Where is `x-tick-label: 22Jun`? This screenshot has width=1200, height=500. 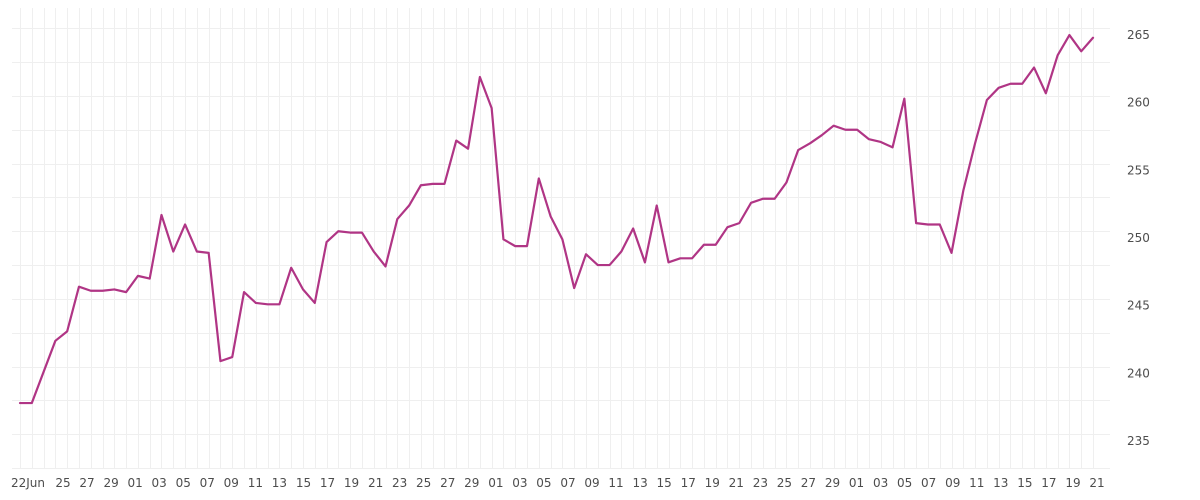
x-tick-label: 22Jun is located at coordinates (28, 483).